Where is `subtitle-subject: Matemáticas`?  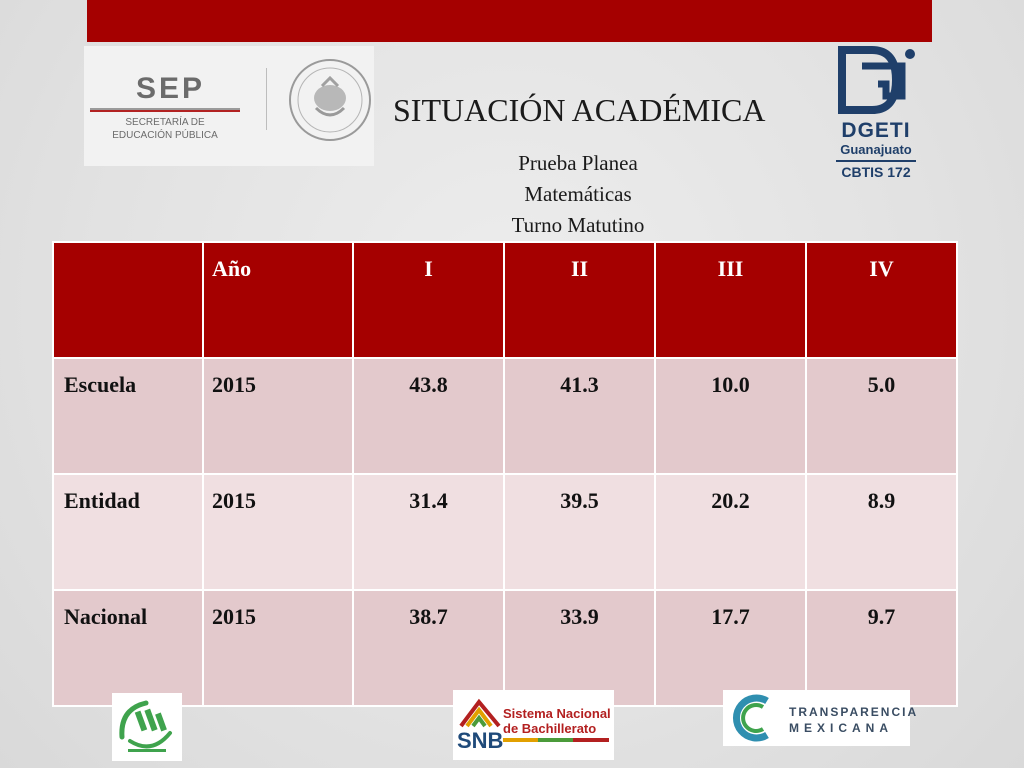 subtitle-subject: Matemáticas is located at coordinates (578, 194).